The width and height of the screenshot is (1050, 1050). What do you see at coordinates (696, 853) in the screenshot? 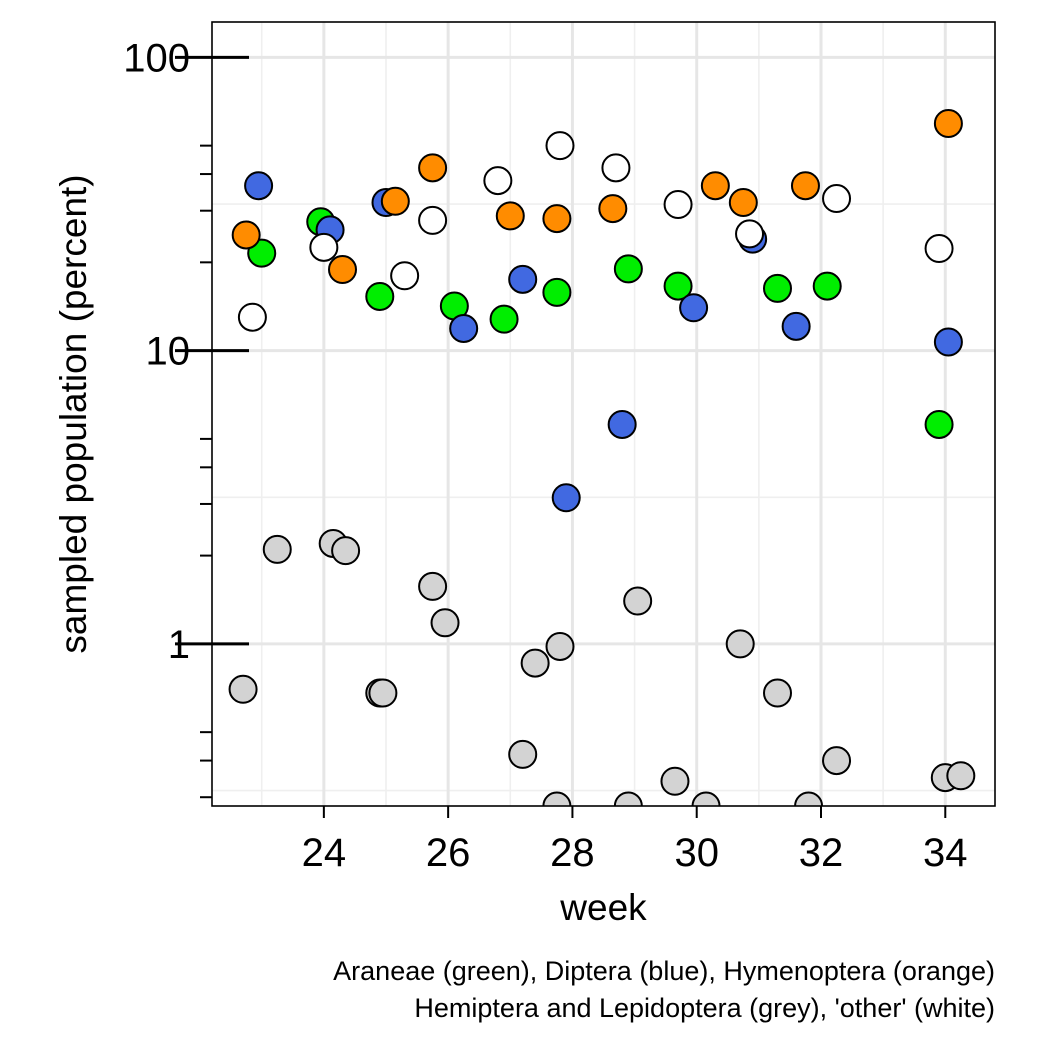
I see `x-tick-label: 30` at bounding box center [696, 853].